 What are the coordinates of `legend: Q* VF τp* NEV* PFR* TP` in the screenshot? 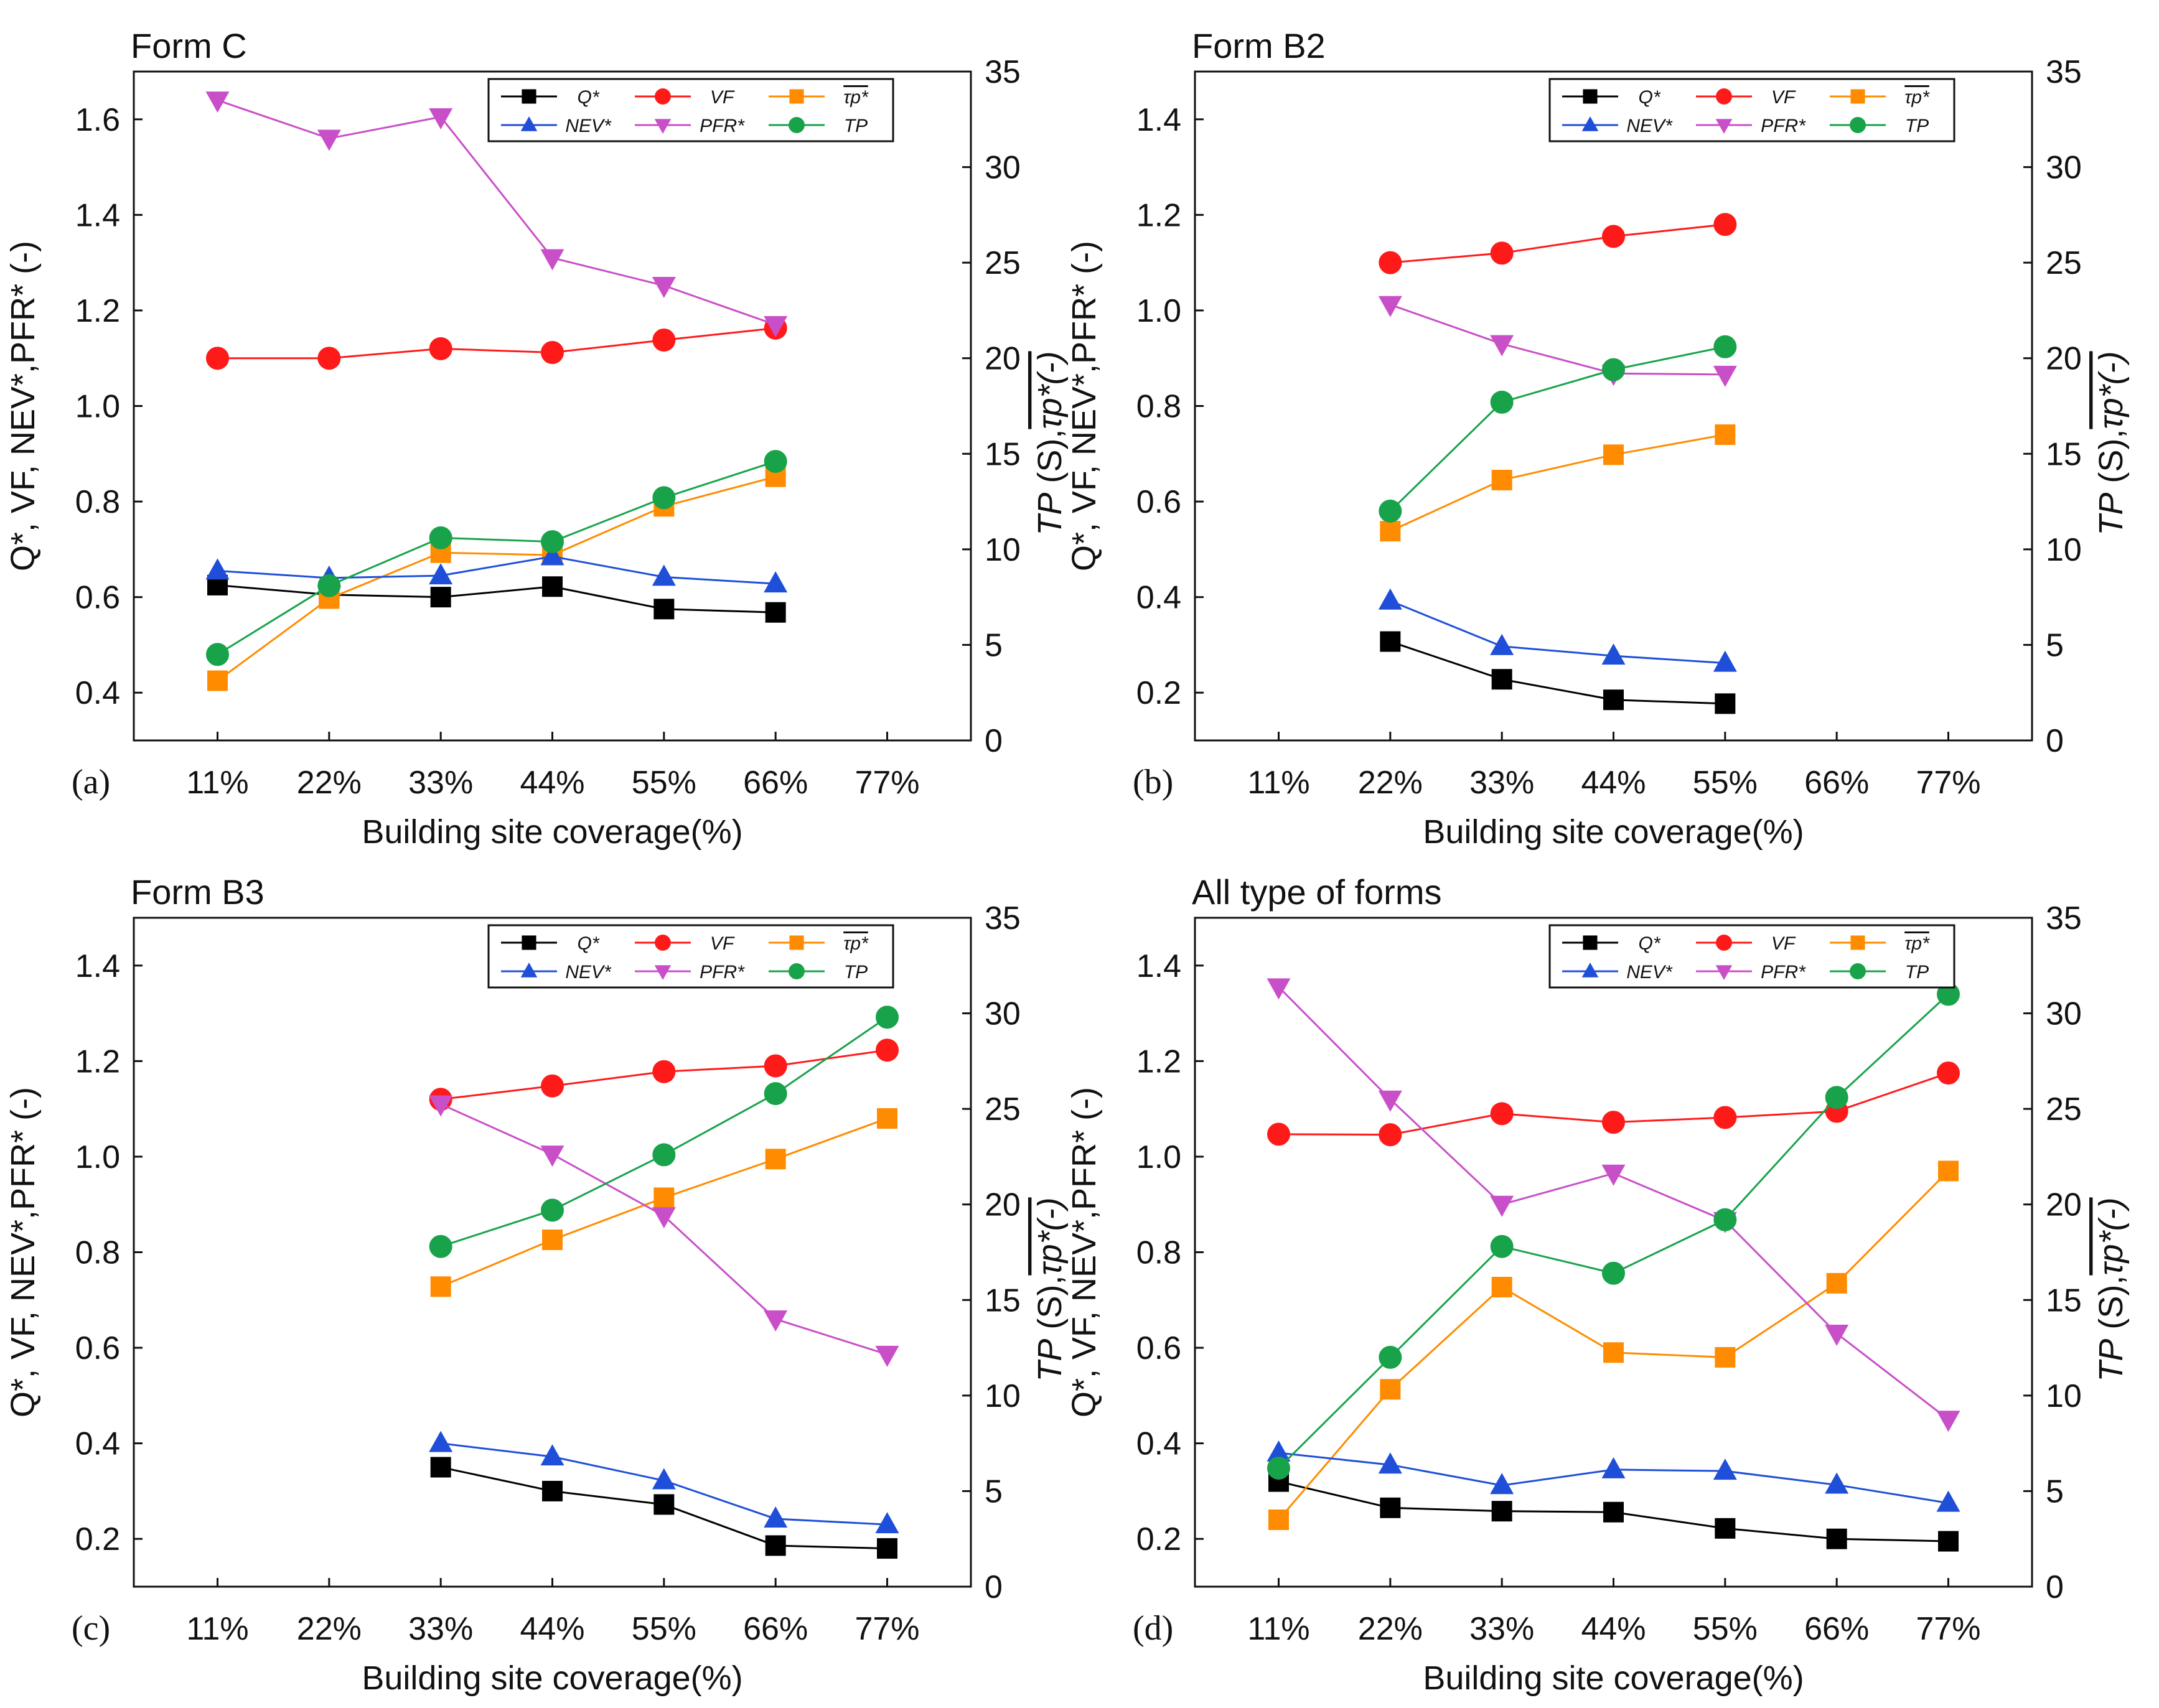 It's located at (690, 110).